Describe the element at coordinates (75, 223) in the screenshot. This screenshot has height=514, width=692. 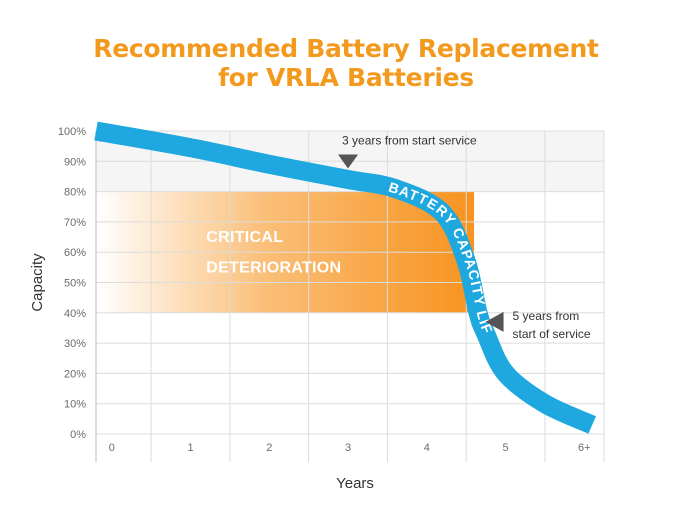
I see `y-tick-label: 70%` at that location.